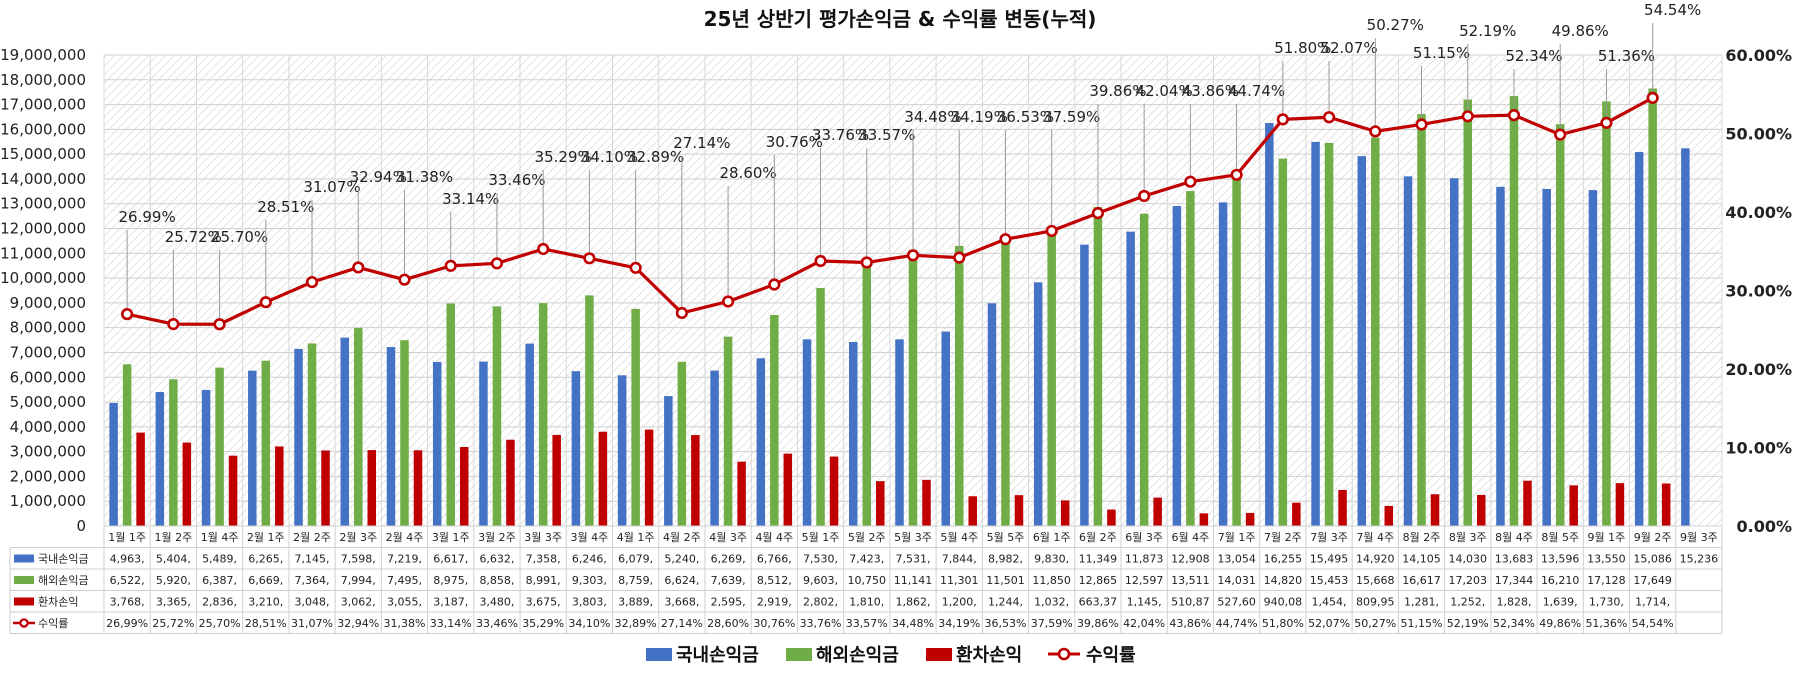 The height and width of the screenshot is (682, 1800). Describe the element at coordinates (48, 328) in the screenshot. I see `y-left-tick-label: 8,000,000` at that location.